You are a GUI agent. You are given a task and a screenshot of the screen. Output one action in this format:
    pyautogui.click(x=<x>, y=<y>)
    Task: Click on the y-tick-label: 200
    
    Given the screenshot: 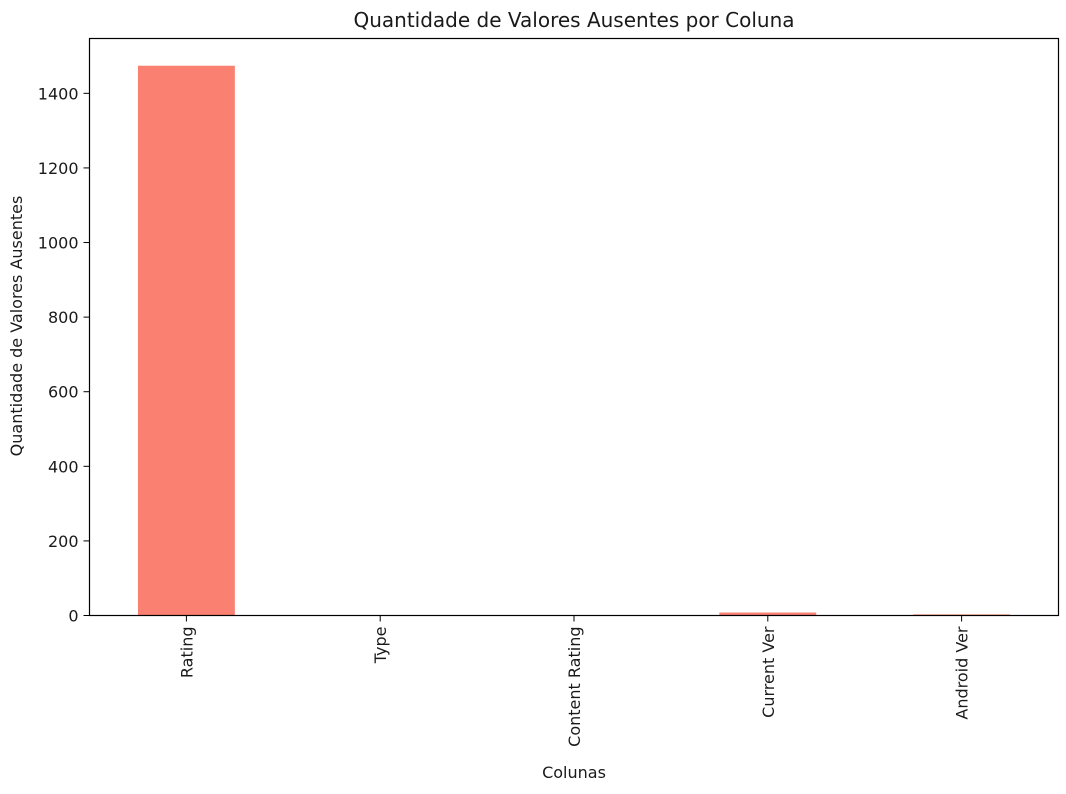 What is the action you would take?
    pyautogui.click(x=63, y=541)
    